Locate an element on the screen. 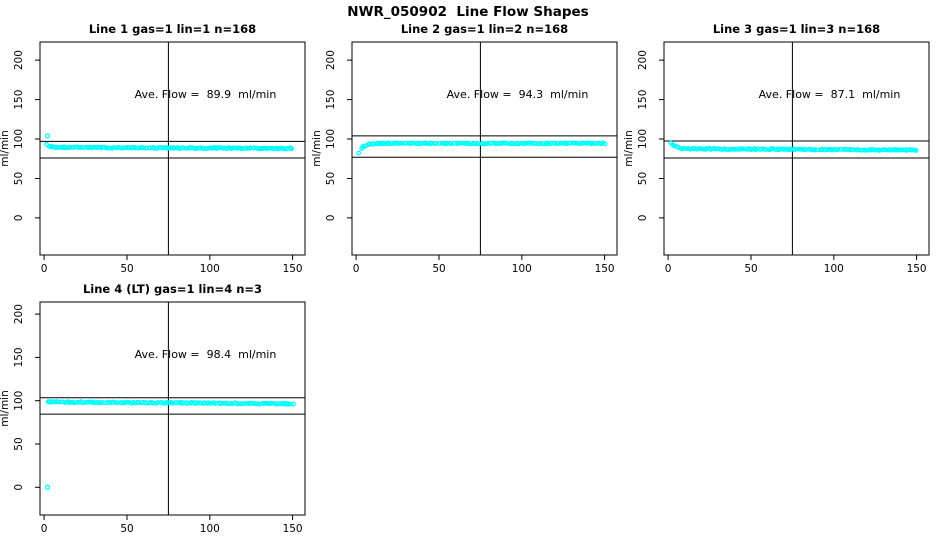 The height and width of the screenshot is (540, 936). subplot-line4-title: Line 4 (LT) gas=1 lin=4 n=3 is located at coordinates (172, 289).